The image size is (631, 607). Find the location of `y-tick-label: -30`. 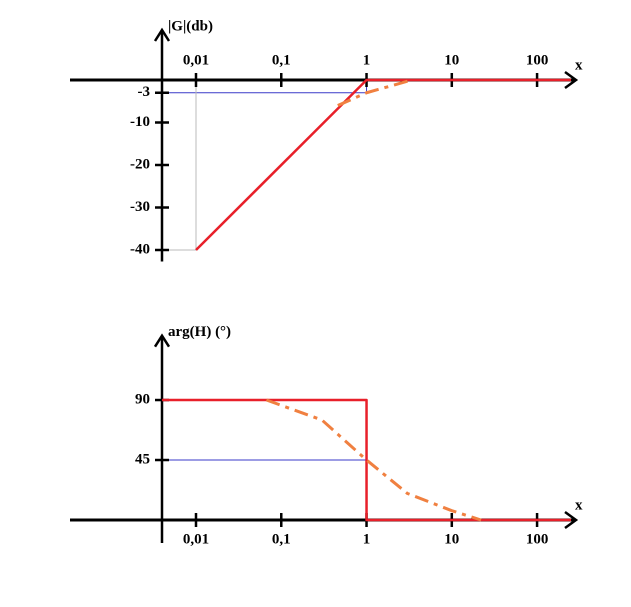

y-tick-label: -30 is located at coordinates (140, 207).